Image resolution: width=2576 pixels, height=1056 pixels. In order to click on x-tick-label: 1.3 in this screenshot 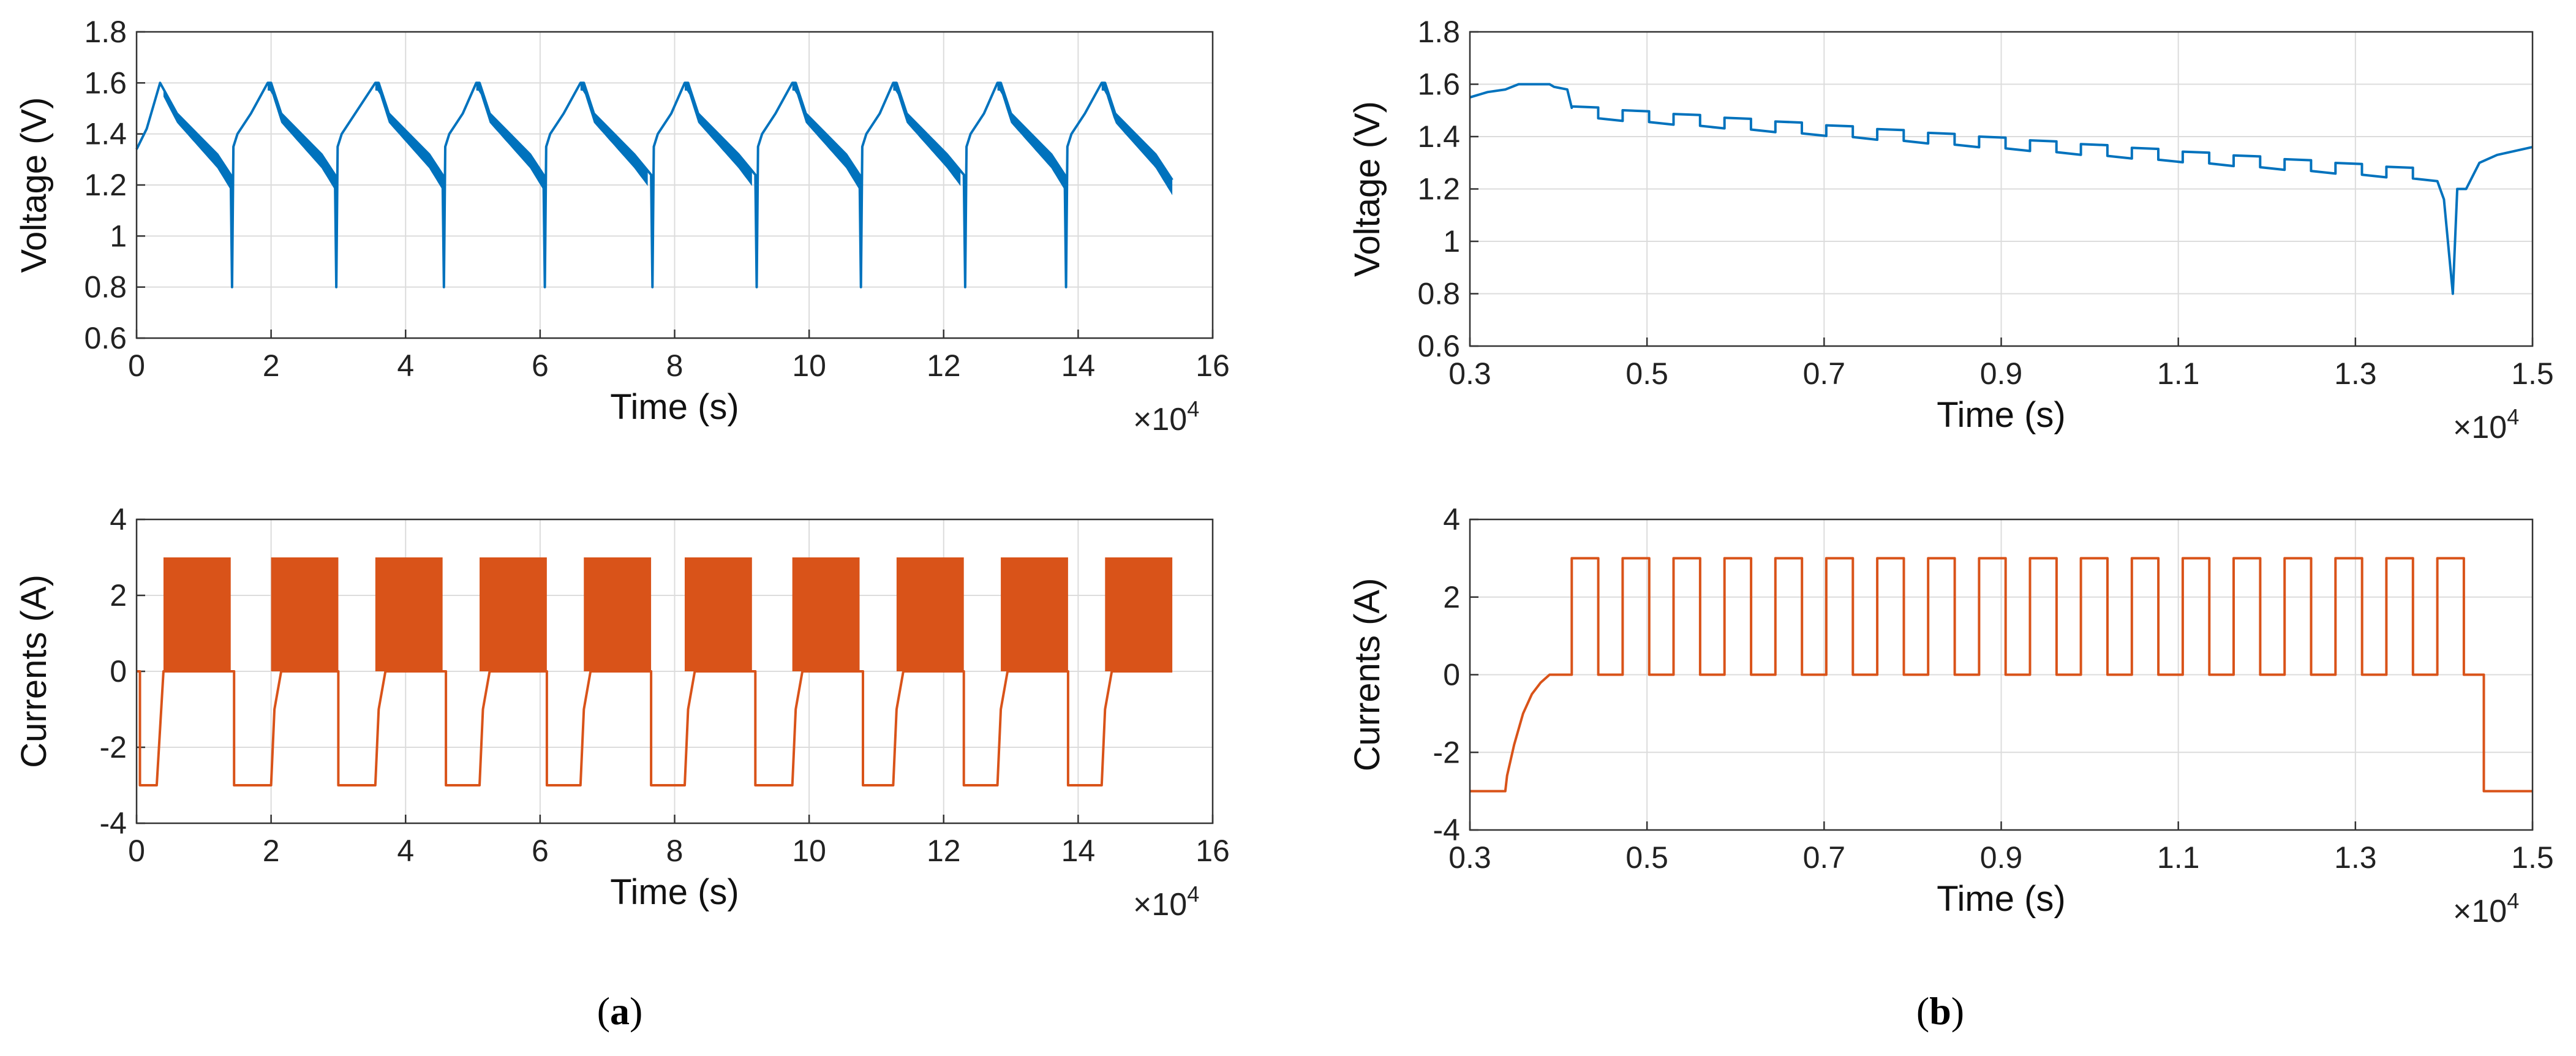, I will do `click(2355, 373)`.